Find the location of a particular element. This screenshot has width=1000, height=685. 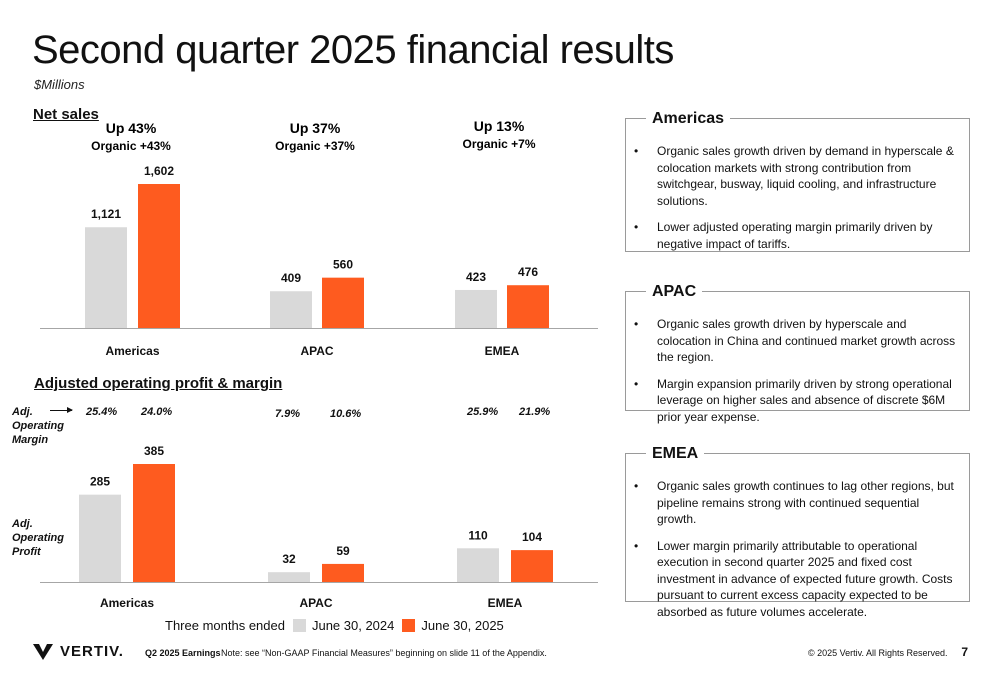

legend-title: Three months ended is located at coordinates (225, 625).